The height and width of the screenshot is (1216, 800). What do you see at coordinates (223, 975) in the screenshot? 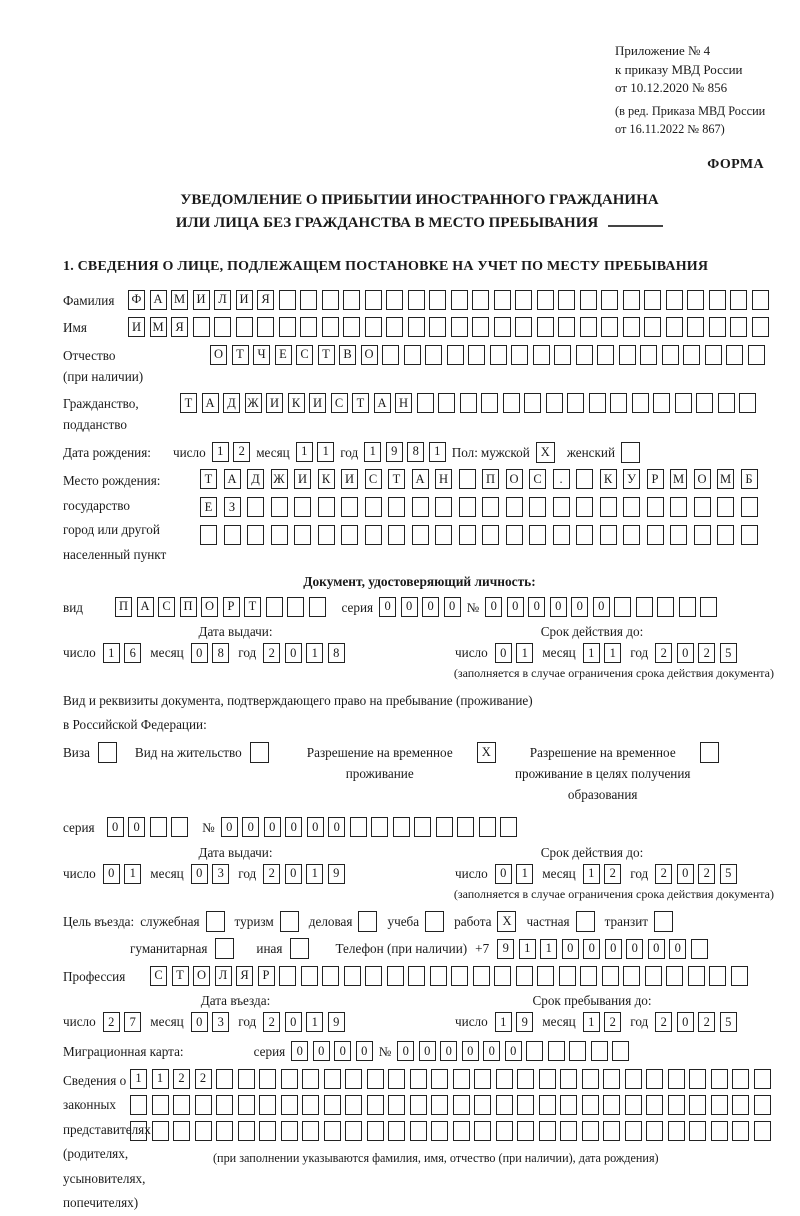
I see `char-cell: Л` at bounding box center [223, 975].